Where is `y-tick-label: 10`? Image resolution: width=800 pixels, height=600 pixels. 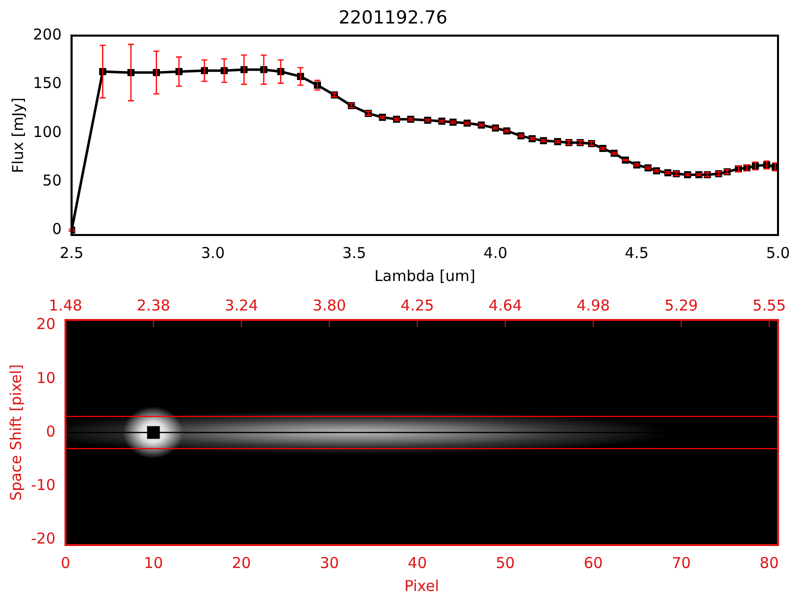 y-tick-label: 10 is located at coordinates (46, 377).